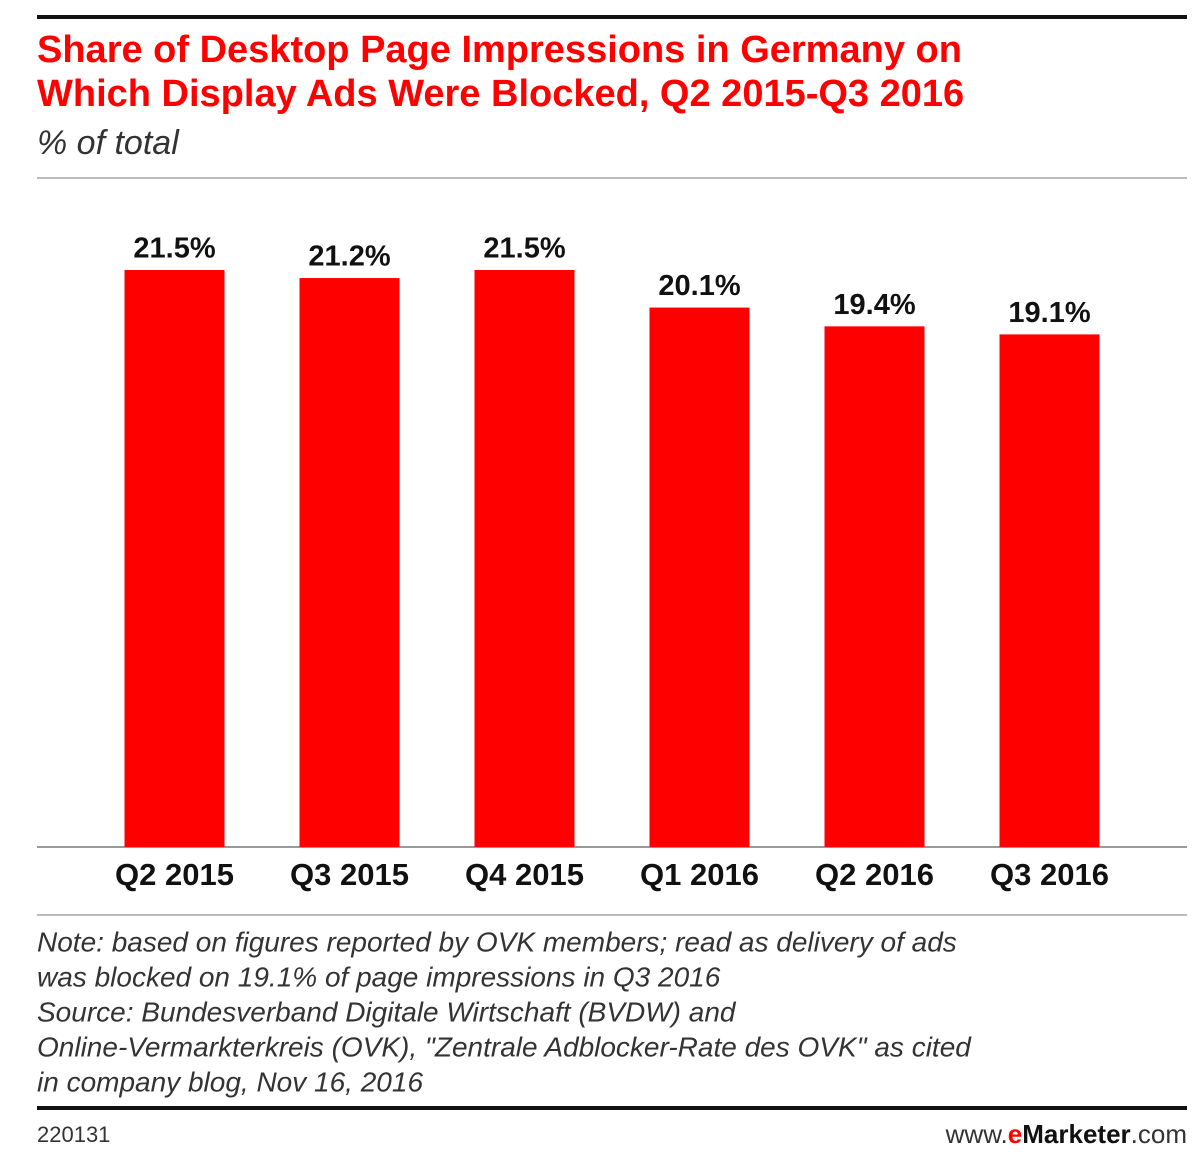 The image size is (1200, 1168). I want to click on x-tick-label: Q3 2015, so click(349, 874).